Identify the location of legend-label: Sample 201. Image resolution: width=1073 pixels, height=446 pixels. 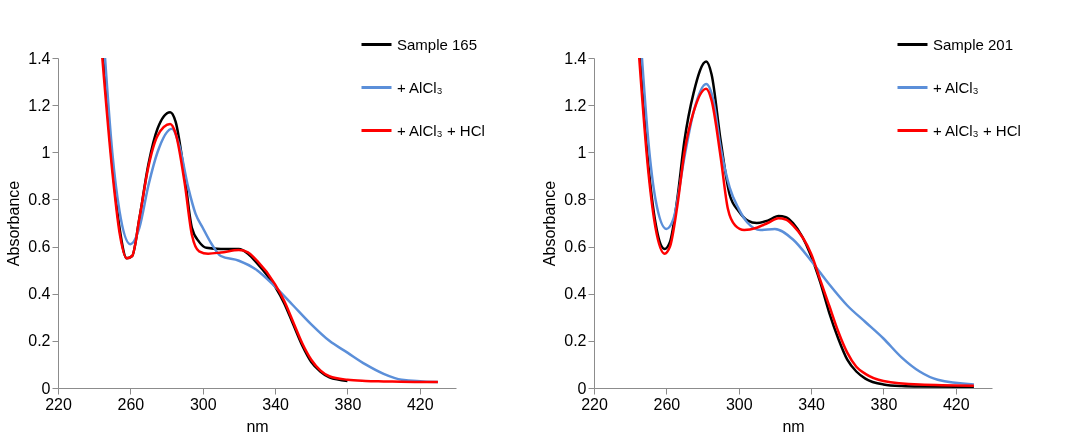
(973, 44).